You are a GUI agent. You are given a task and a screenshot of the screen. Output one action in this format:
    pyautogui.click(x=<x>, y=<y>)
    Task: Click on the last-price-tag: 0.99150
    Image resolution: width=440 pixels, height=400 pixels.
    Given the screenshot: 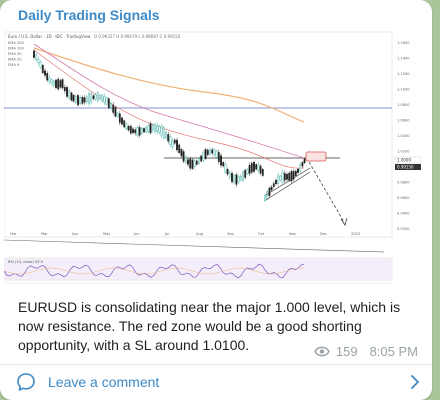 What is the action you would take?
    pyautogui.click(x=405, y=167)
    